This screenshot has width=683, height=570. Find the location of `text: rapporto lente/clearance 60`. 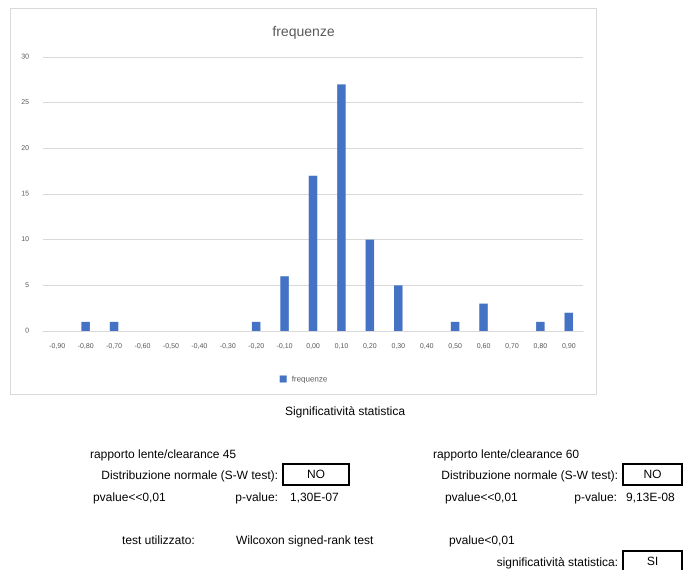

text: rapporto lente/clearance 60 is located at coordinates (506, 454).